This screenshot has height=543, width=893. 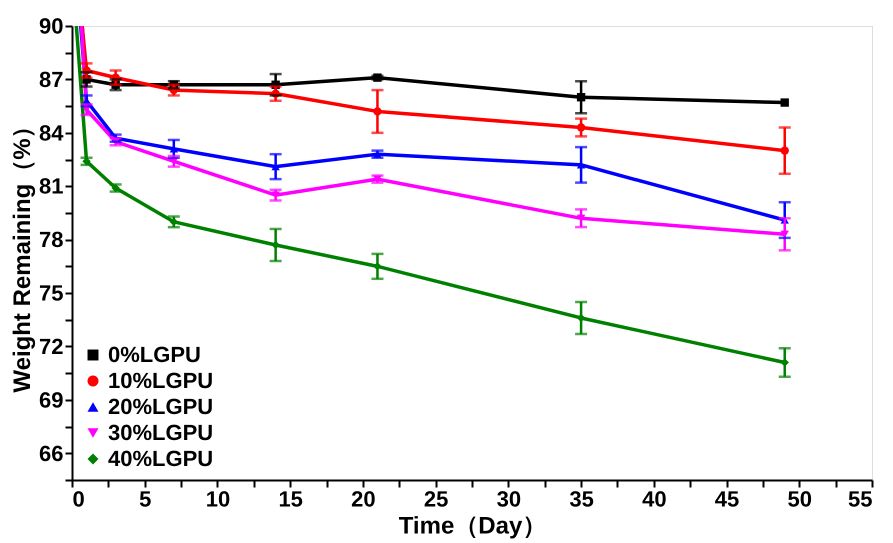 What do you see at coordinates (51, 453) in the screenshot?
I see `y-tick-label: 66` at bounding box center [51, 453].